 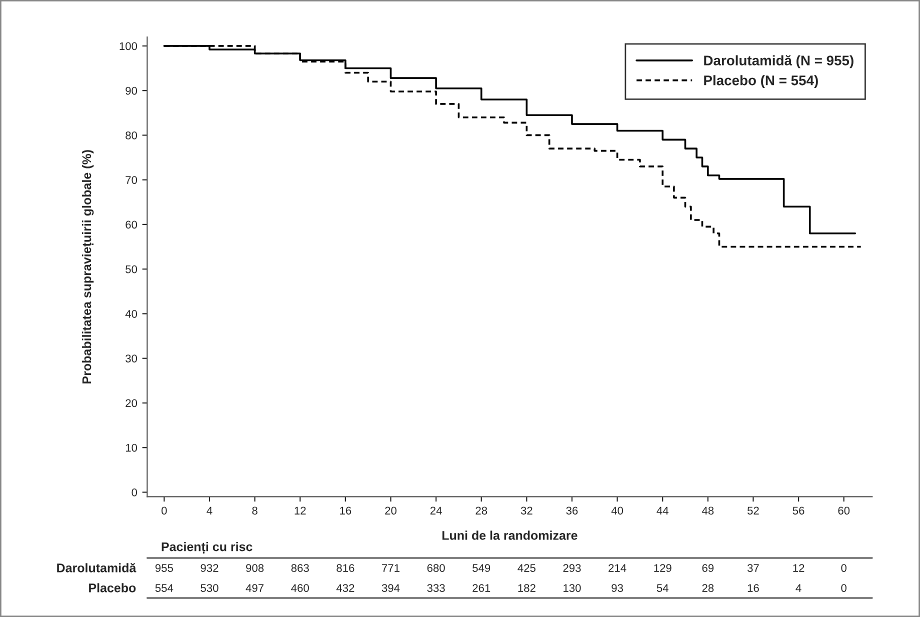 What do you see at coordinates (753, 588) in the screenshot?
I see `text: 16` at bounding box center [753, 588].